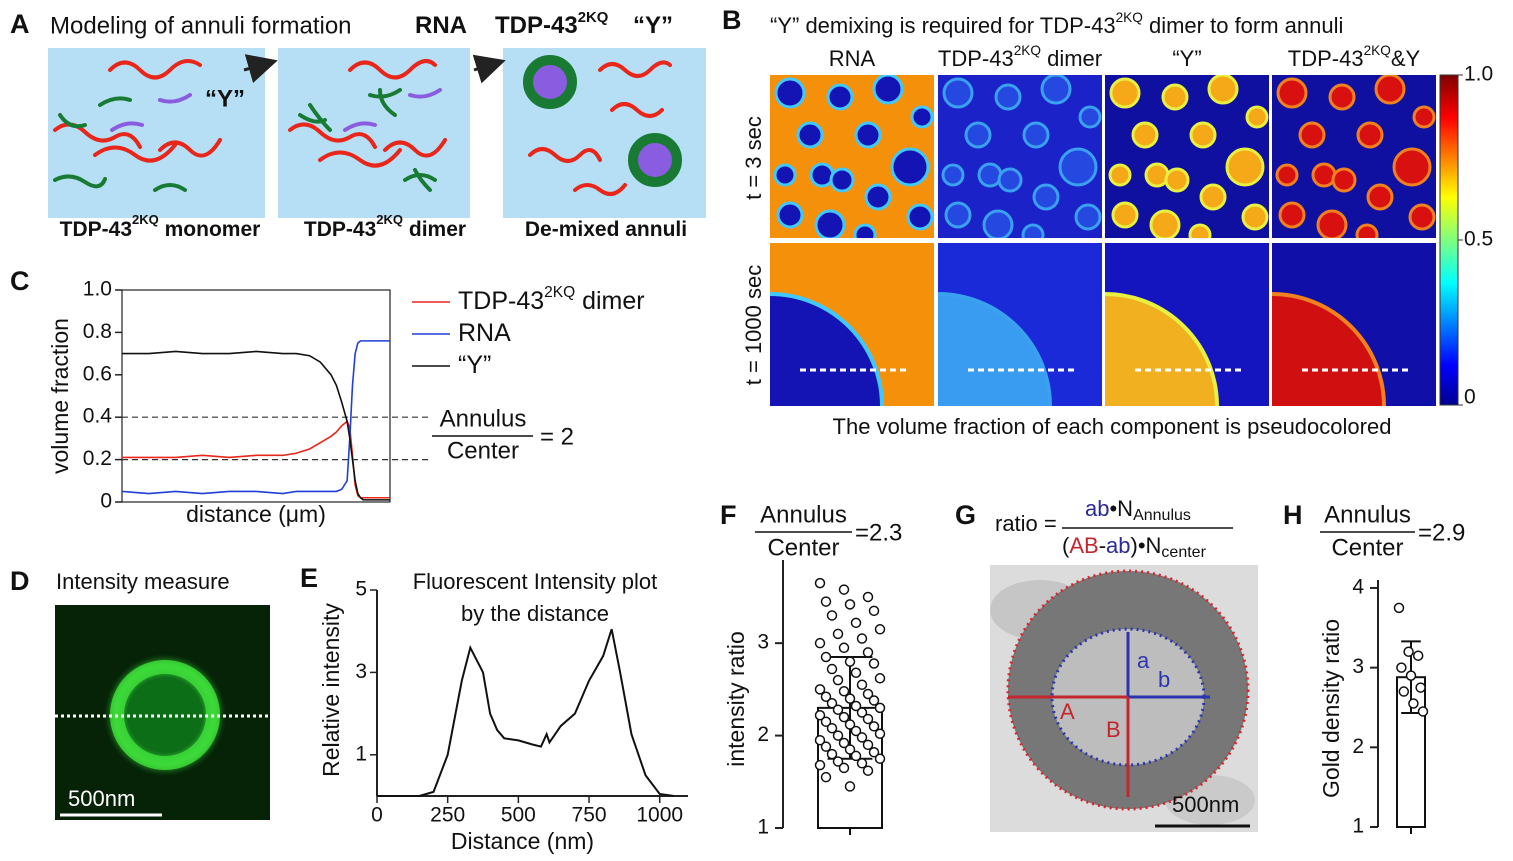 Image resolution: width=1513 pixels, height=861 pixels. What do you see at coordinates (1243, 25) in the screenshot?
I see `text-part: dimer to form annuli` at bounding box center [1243, 25].